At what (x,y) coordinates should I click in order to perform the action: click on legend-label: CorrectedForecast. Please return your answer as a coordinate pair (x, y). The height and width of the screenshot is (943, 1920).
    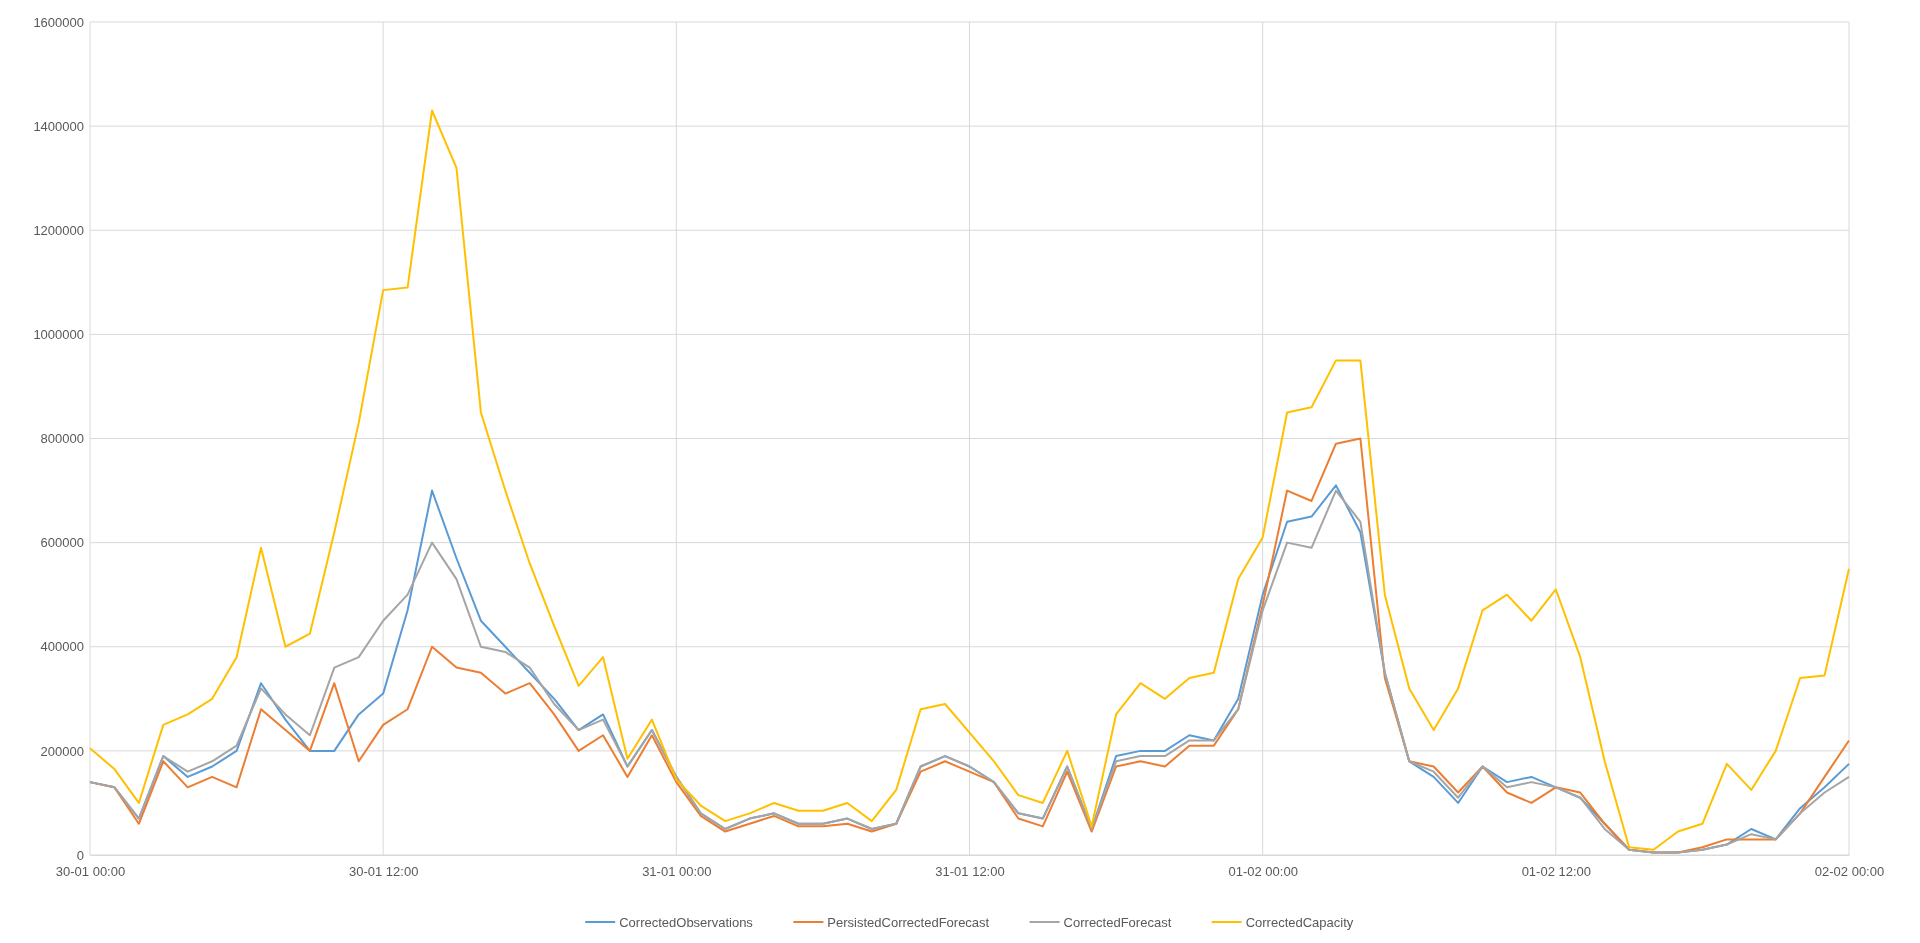
    Looking at the image, I should click on (1117, 922).